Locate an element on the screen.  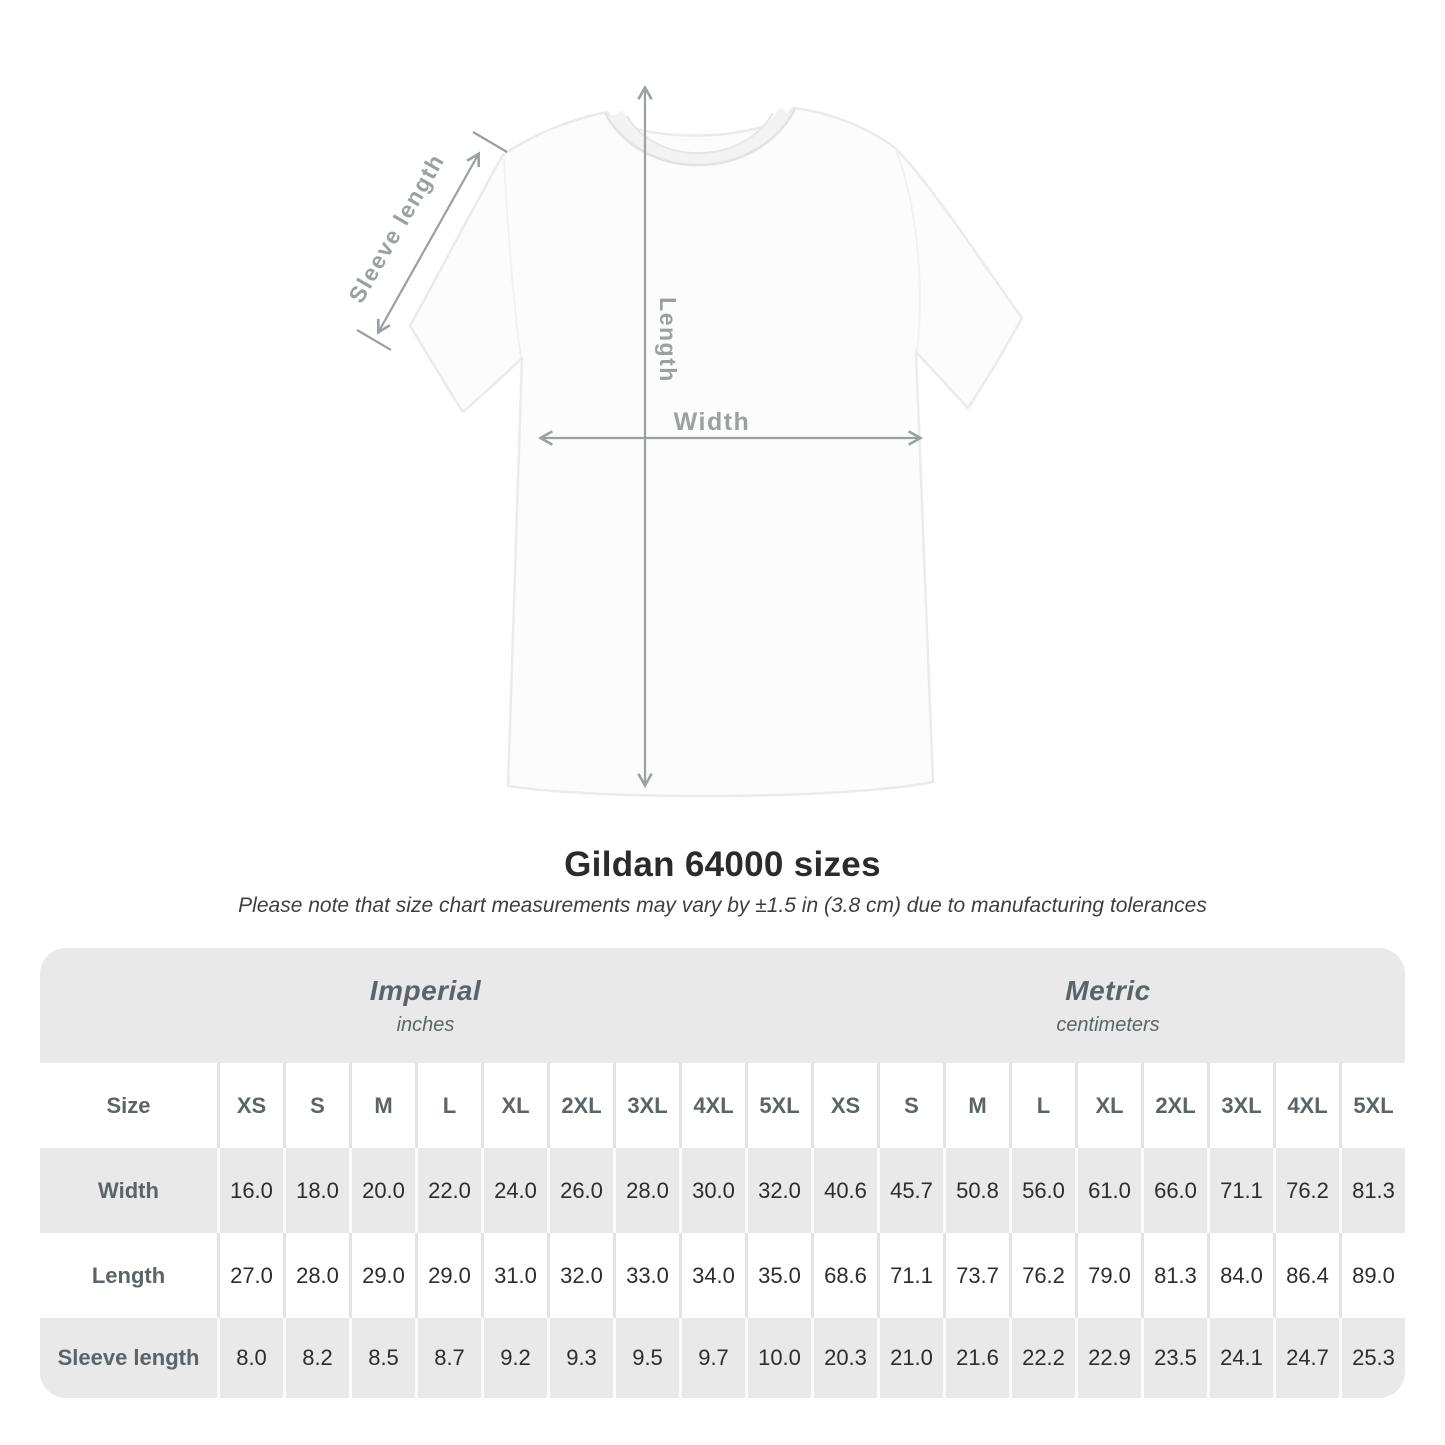
value-cell: 40.6 is located at coordinates (844, 1190).